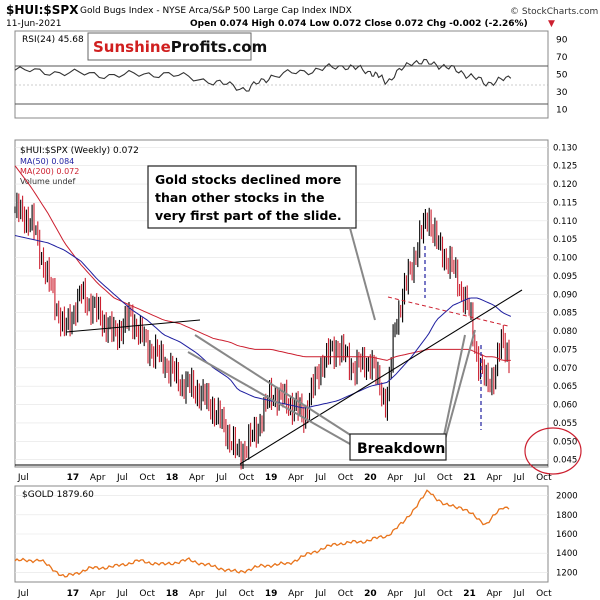 The image size is (600, 600). I want to click on gold-series-line, so click(262, 533).